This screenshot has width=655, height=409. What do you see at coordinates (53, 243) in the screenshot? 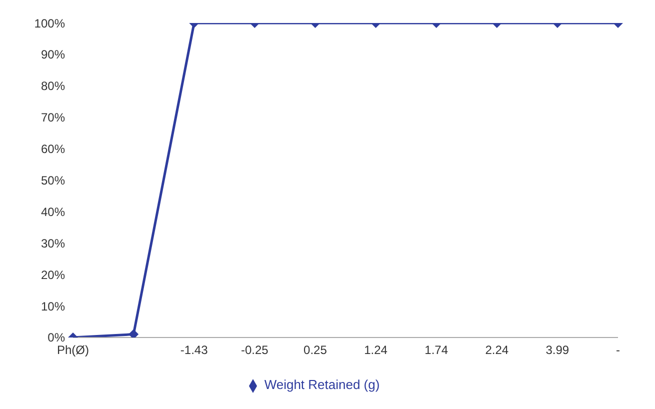
I see `y-tick-label: 30%` at bounding box center [53, 243].